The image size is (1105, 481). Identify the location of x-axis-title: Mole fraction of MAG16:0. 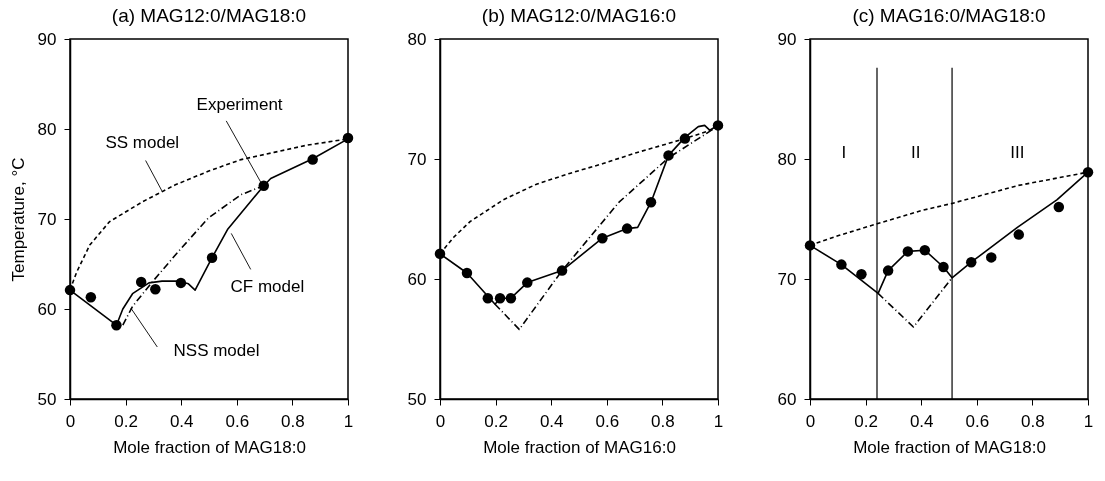
(579, 447).